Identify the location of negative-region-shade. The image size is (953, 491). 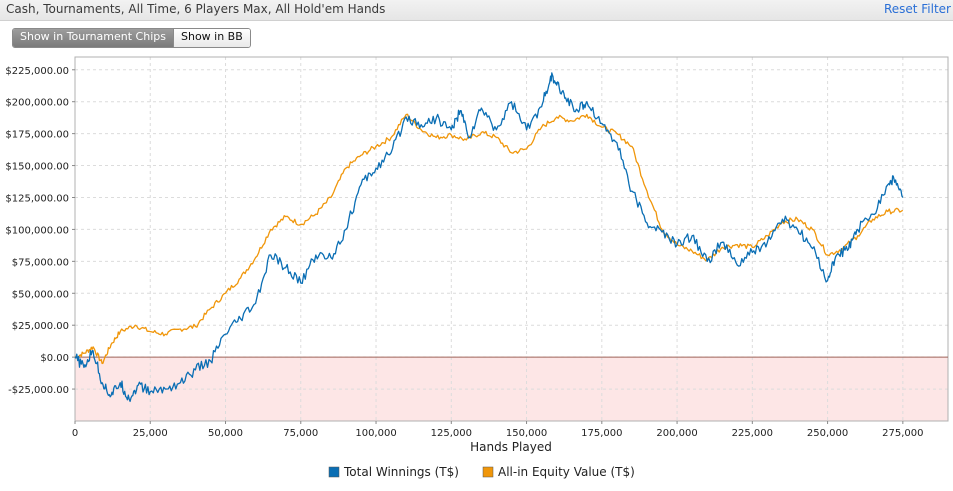
(511, 389).